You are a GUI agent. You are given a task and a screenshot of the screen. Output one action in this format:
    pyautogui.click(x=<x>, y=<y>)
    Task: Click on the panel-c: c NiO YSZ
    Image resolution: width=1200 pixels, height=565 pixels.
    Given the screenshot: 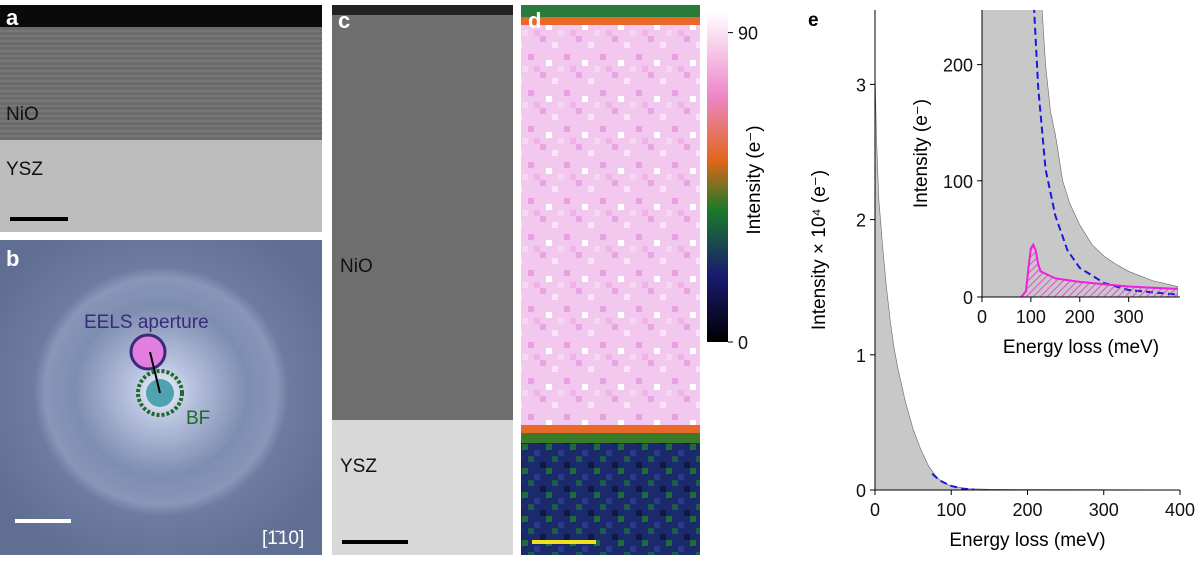 What is the action you would take?
    pyautogui.click(x=422, y=280)
    